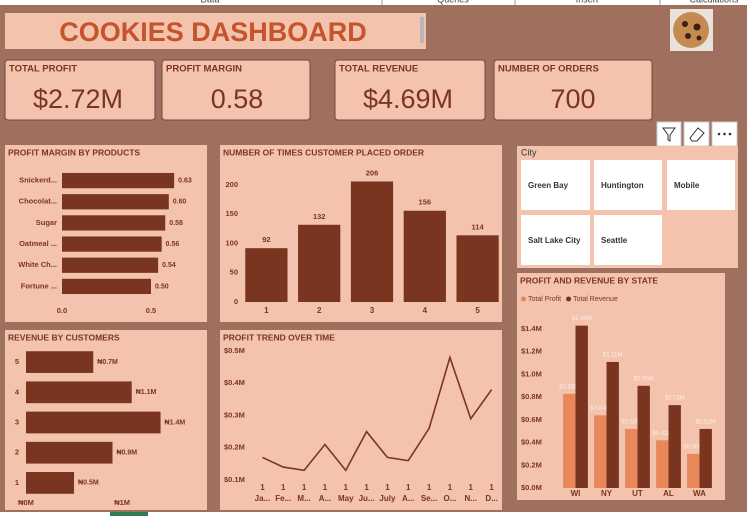 Image resolution: width=747 pixels, height=516 pixels. I want to click on x-tick-label: WI, so click(576, 493).